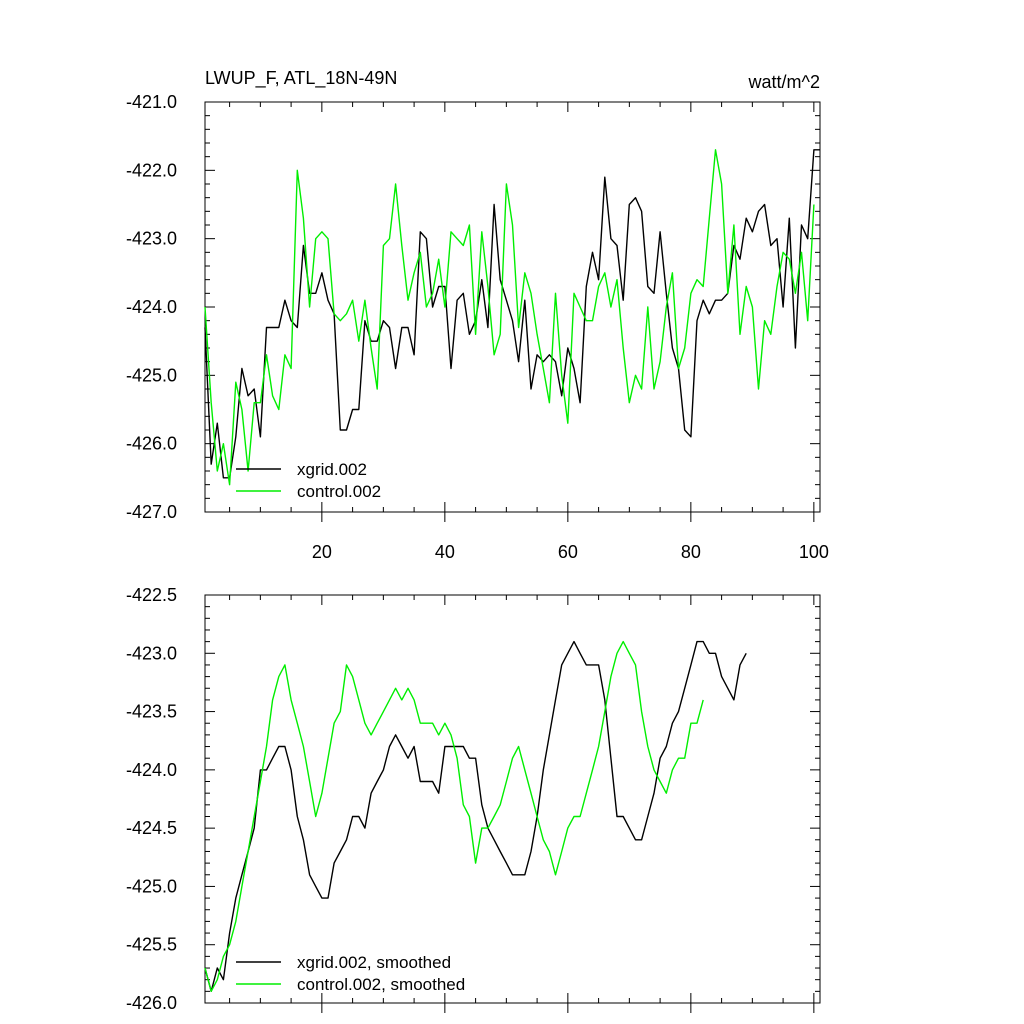 The width and height of the screenshot is (1024, 1024). Describe the element at coordinates (151, 945) in the screenshot. I see `y-tick-label: -425.5` at that location.